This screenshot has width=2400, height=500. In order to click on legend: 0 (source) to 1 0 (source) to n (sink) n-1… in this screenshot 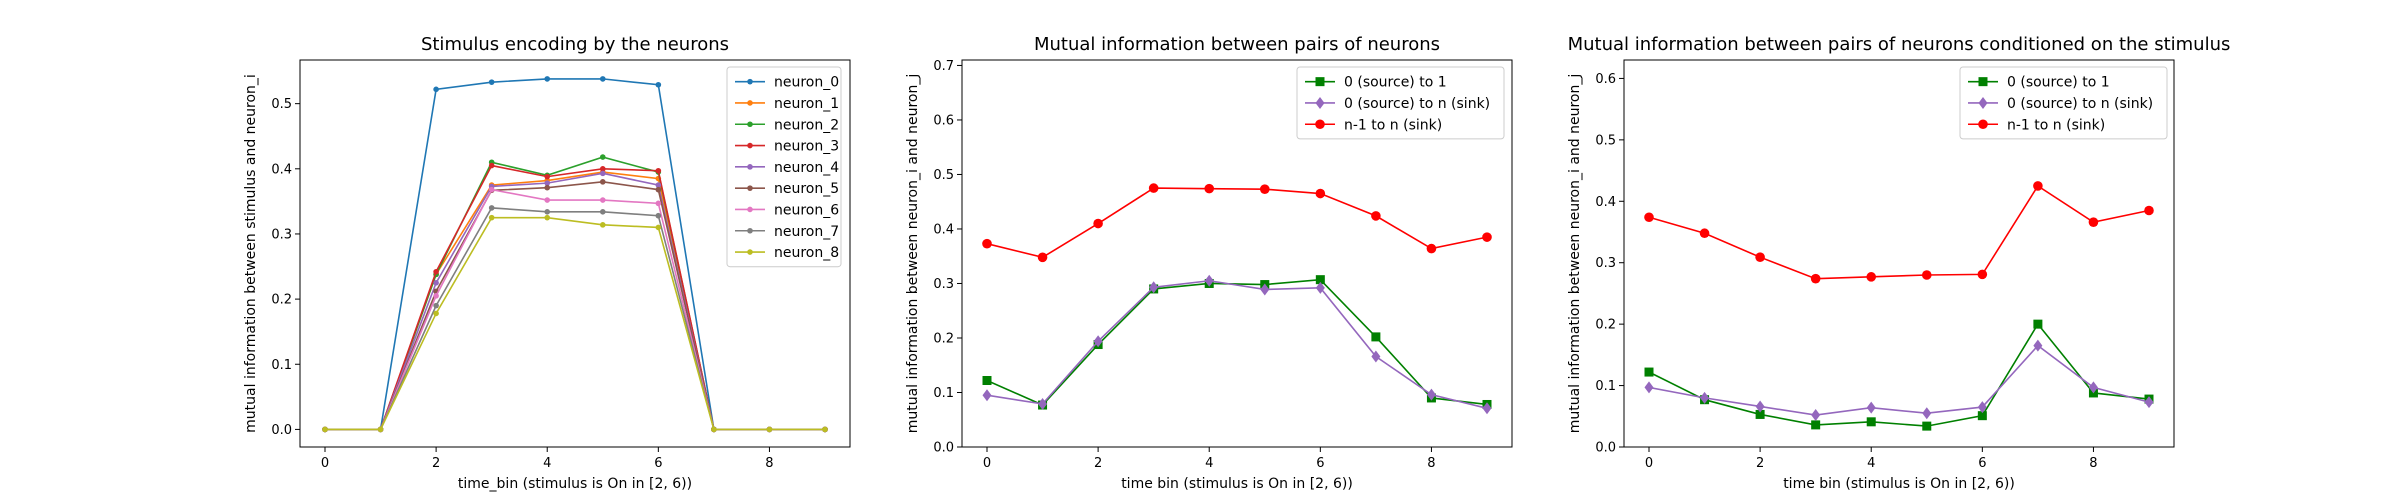, I will do `click(1400, 103)`.